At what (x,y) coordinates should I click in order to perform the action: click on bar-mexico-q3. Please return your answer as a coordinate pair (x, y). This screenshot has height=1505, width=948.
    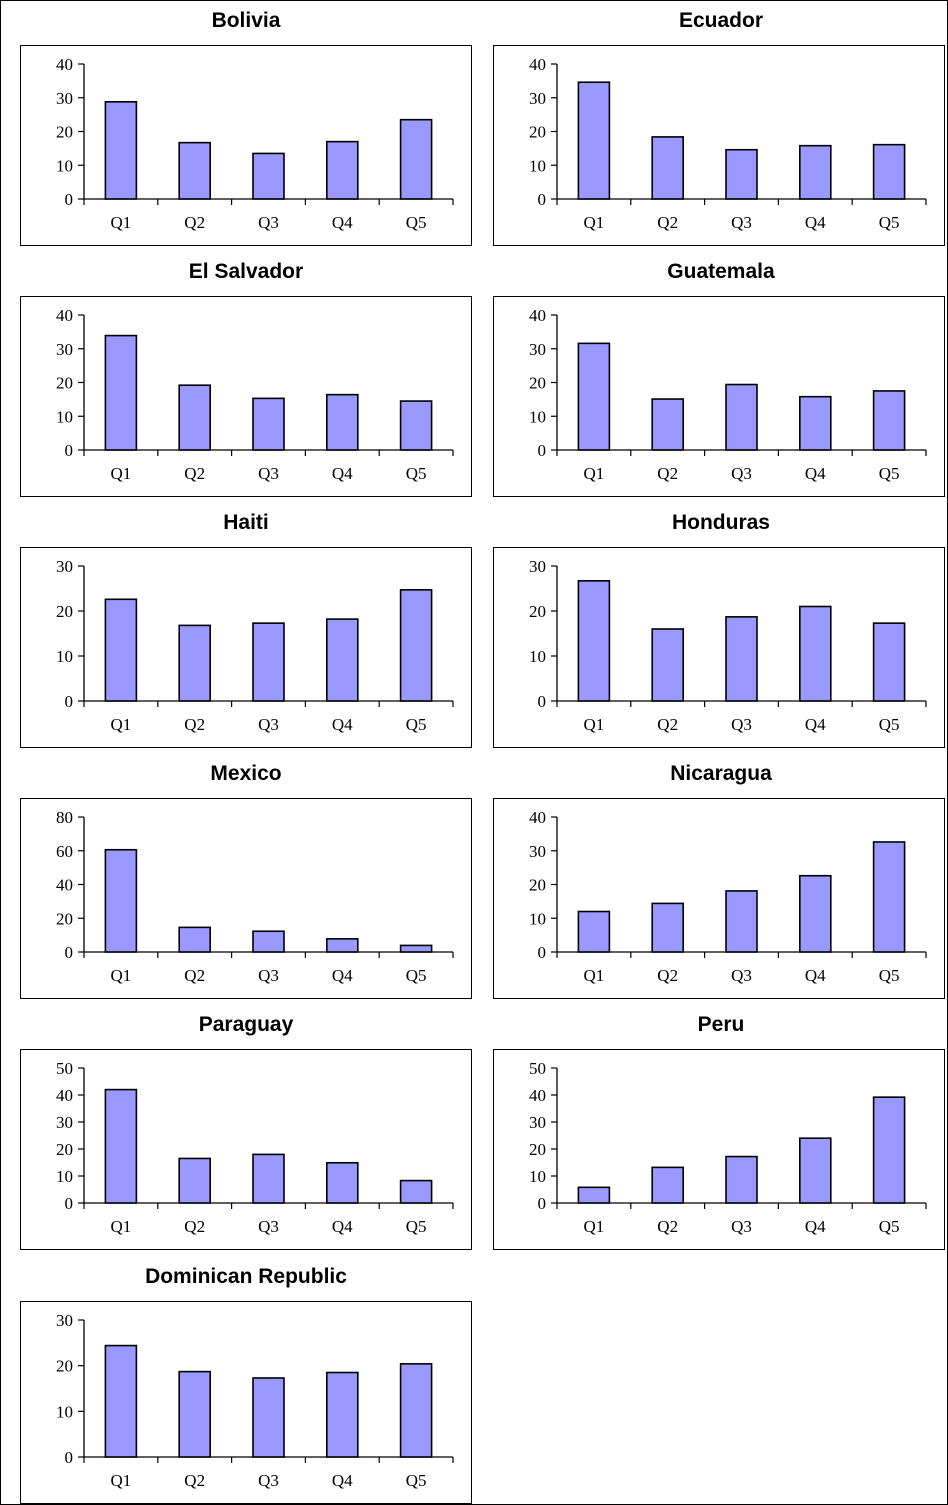
    Looking at the image, I should click on (268, 941).